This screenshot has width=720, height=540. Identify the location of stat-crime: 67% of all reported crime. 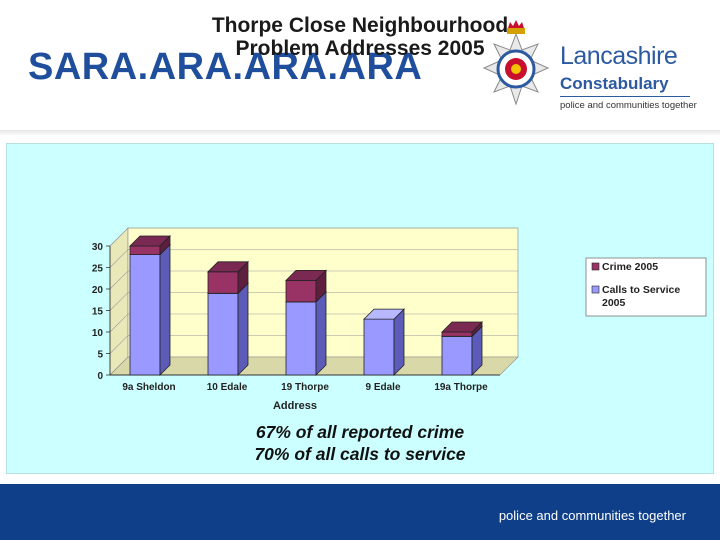
(360, 432).